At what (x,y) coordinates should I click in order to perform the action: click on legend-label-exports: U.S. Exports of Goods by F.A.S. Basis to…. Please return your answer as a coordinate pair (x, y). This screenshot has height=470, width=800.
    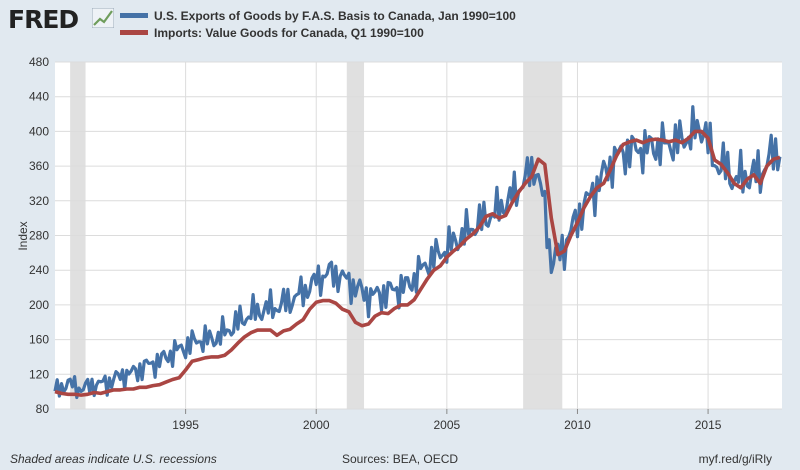
    Looking at the image, I should click on (335, 15).